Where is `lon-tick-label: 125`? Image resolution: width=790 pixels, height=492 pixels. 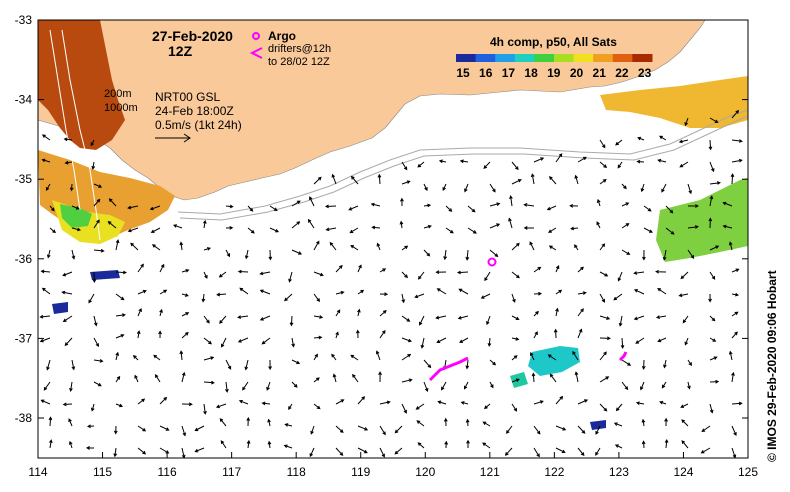 lon-tick-label: 125 is located at coordinates (748, 472).